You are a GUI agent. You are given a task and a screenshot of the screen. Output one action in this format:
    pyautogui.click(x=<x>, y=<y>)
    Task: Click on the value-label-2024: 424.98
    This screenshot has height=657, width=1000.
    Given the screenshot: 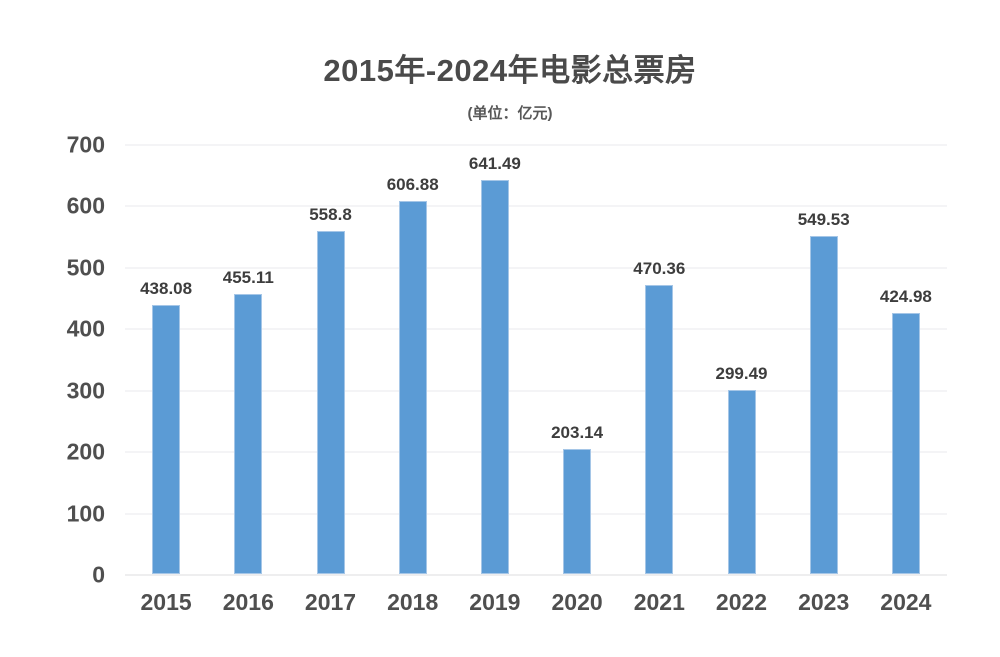 What is the action you would take?
    pyautogui.click(x=905, y=296)
    